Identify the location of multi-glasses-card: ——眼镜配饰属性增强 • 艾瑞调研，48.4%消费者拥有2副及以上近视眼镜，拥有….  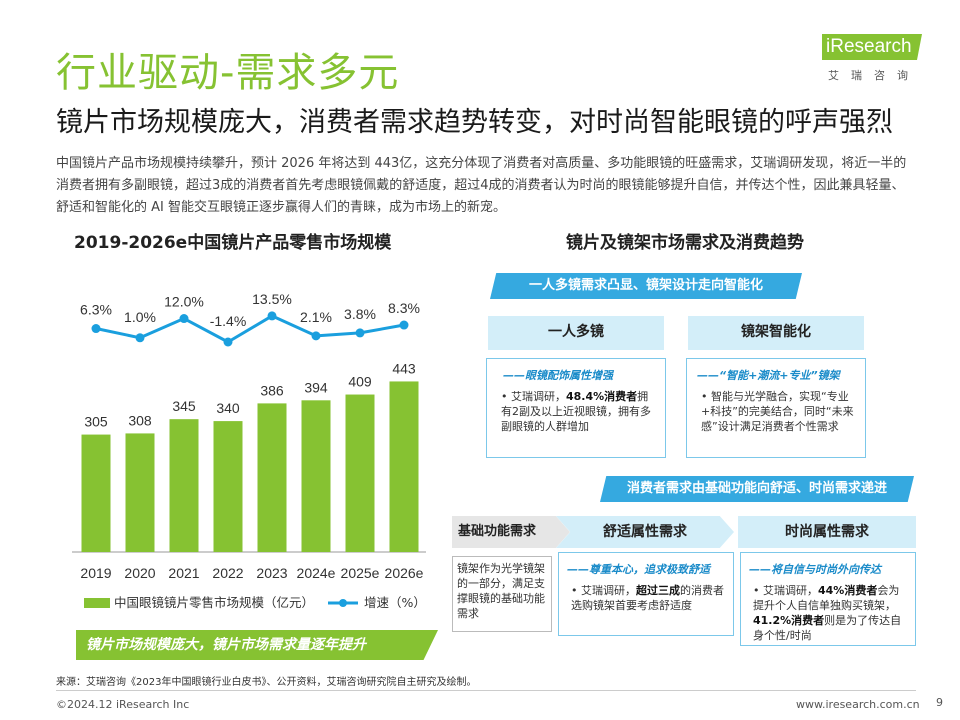
(576, 408).